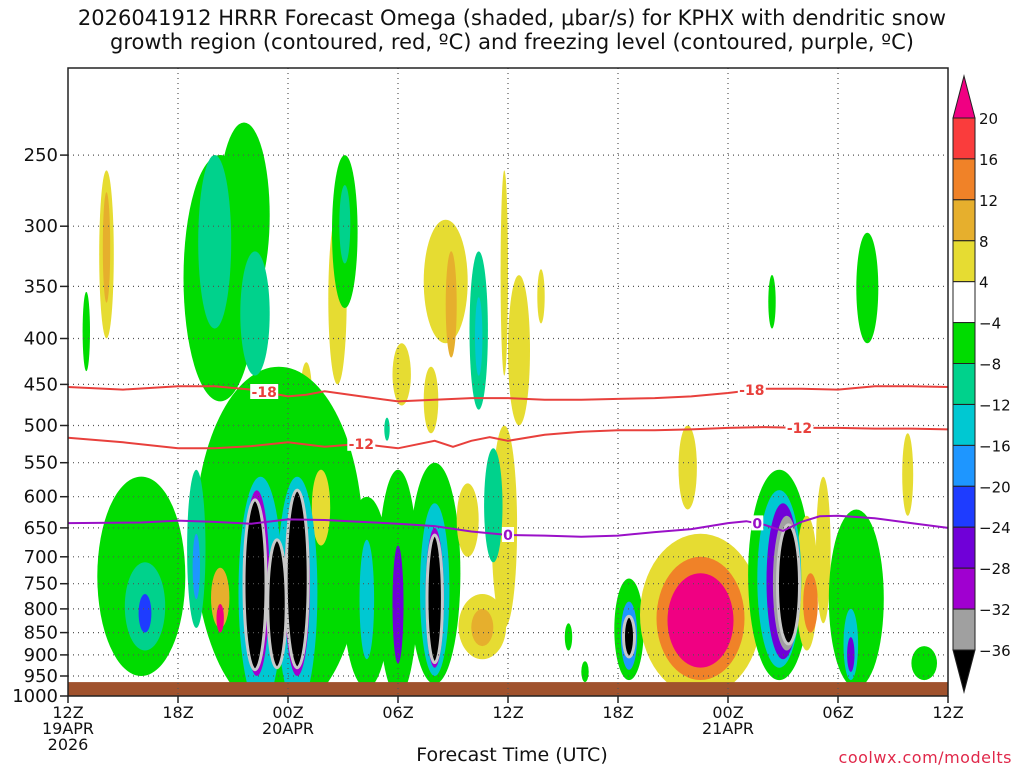  I want to click on colorbar-label: −20, so click(995, 487).